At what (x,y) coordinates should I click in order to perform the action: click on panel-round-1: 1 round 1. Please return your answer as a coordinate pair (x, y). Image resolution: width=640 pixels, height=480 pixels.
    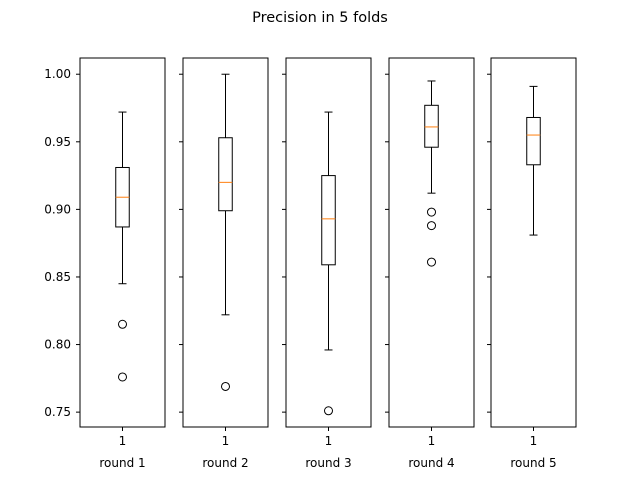
    Looking at the image, I should click on (121, 263).